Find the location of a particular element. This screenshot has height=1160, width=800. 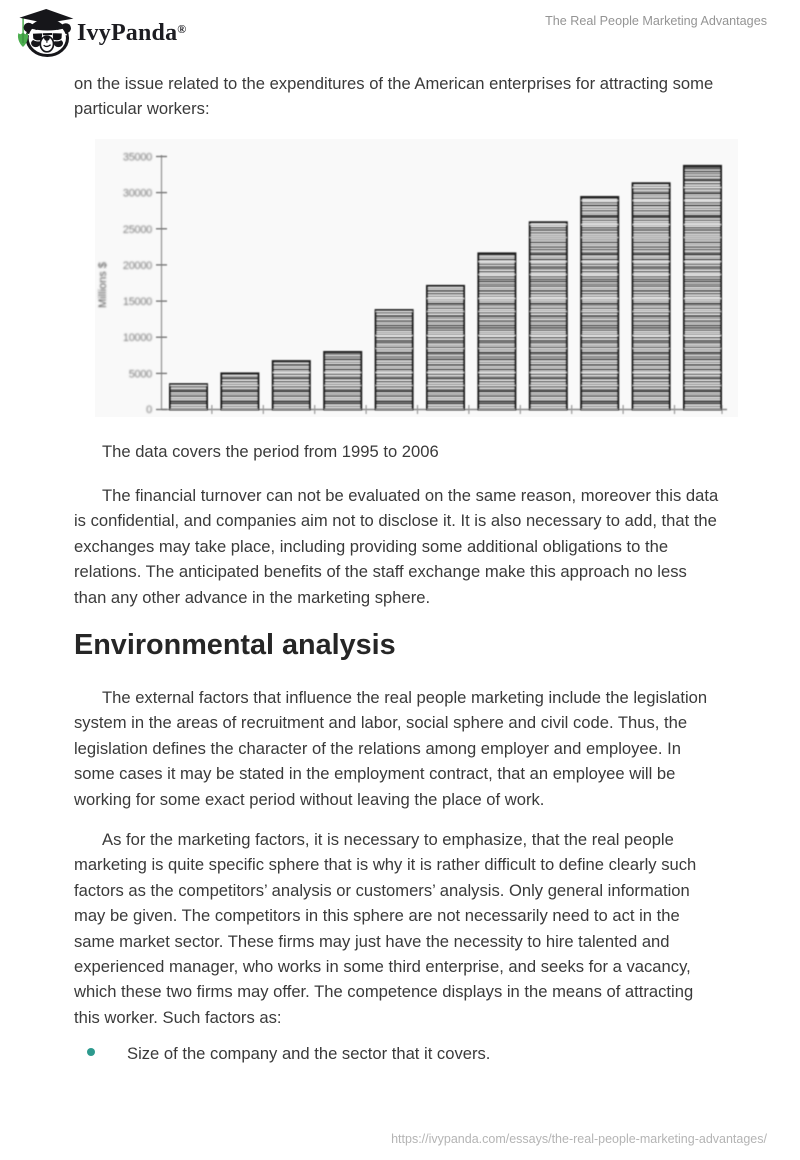

svg-text: 30000 is located at coordinates (137, 194).